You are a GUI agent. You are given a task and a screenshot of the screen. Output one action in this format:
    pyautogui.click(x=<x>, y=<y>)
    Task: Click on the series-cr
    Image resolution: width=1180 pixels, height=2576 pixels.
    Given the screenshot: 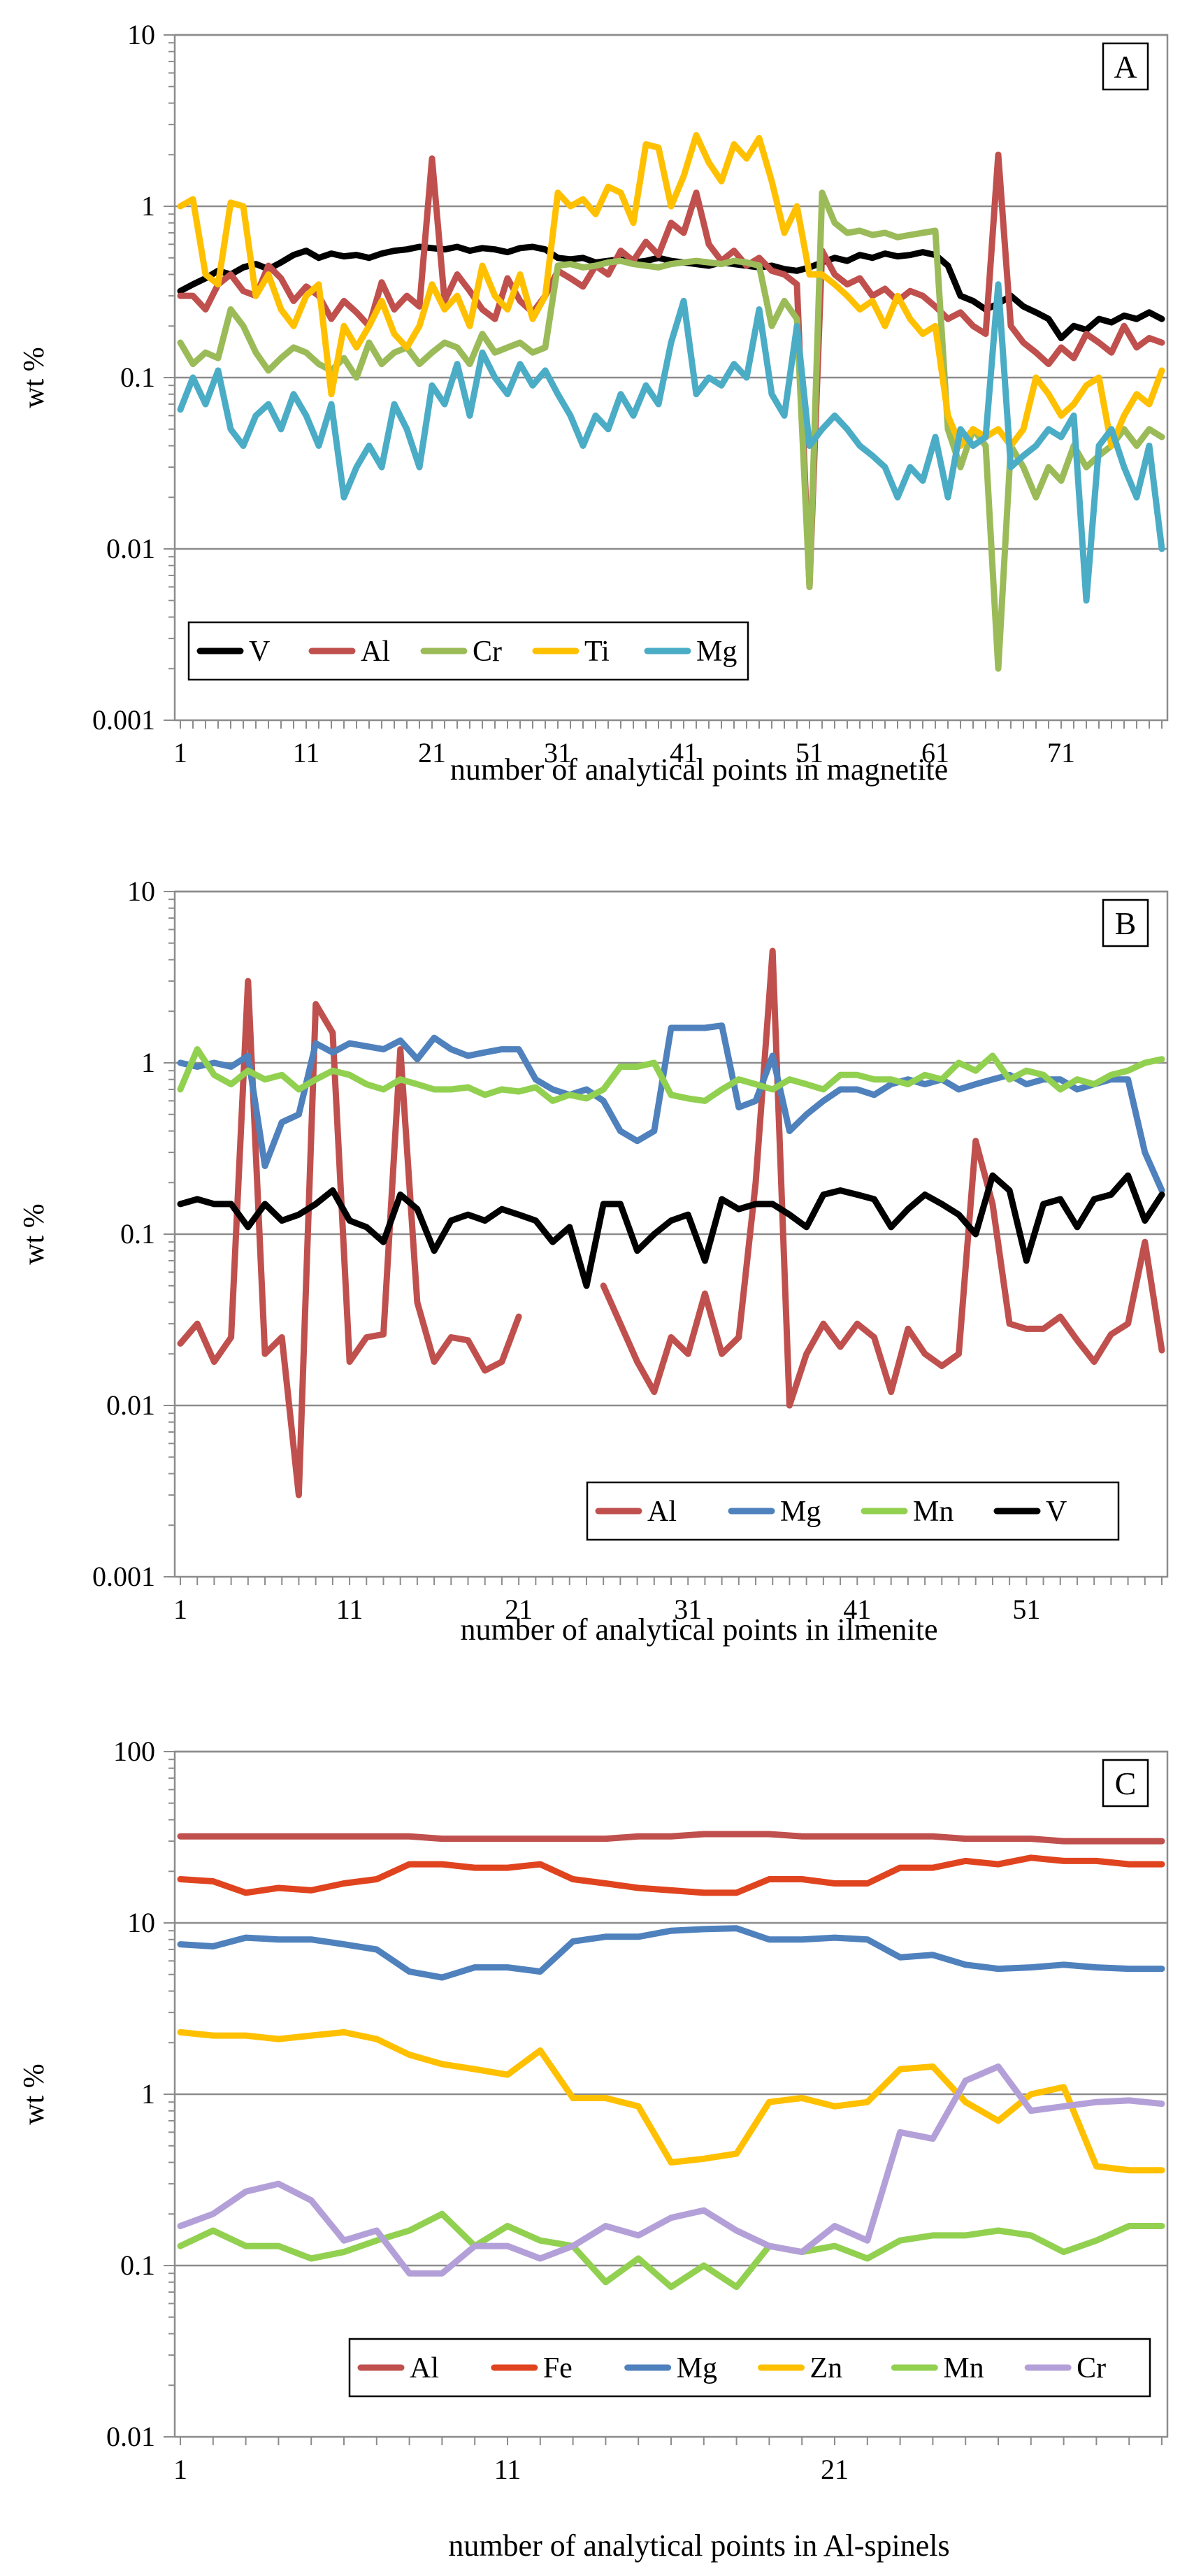 What is the action you would take?
    pyautogui.click(x=671, y=2170)
    